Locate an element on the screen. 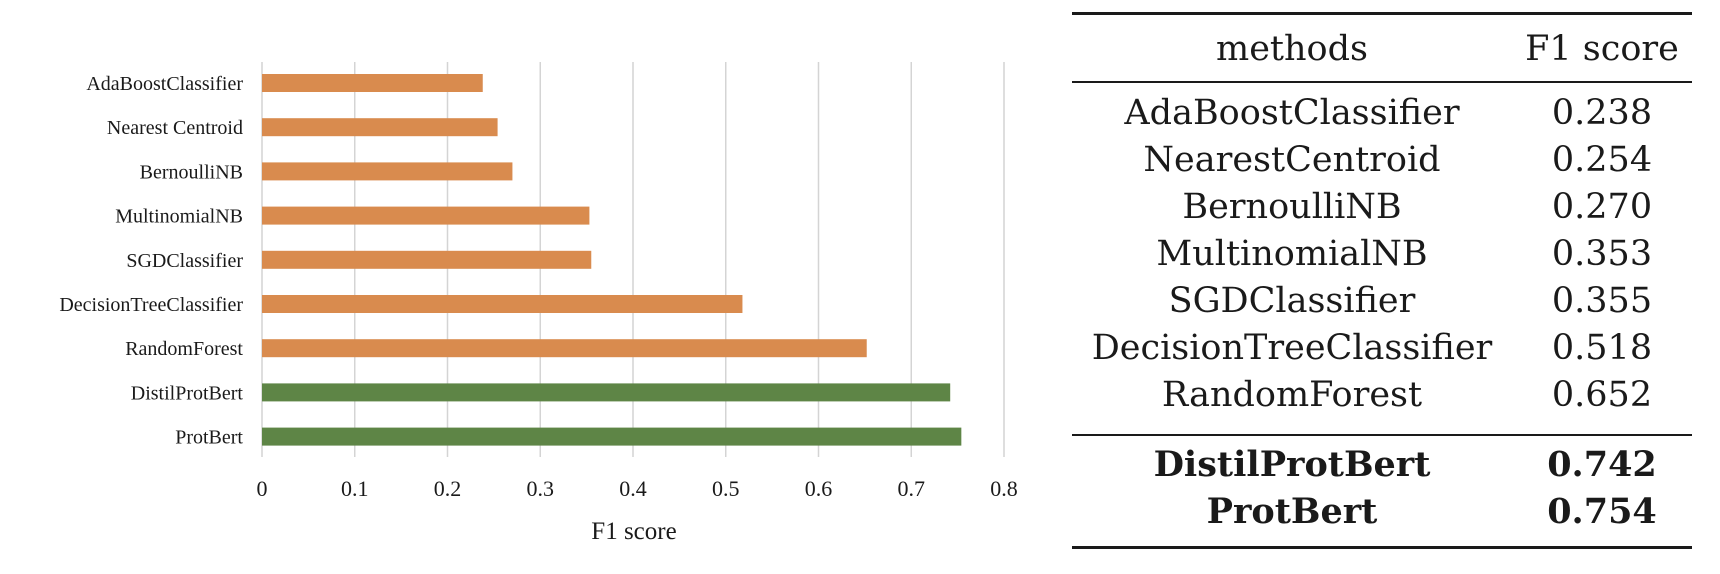  table-row-method: SGDClassifier is located at coordinates (1292, 301).